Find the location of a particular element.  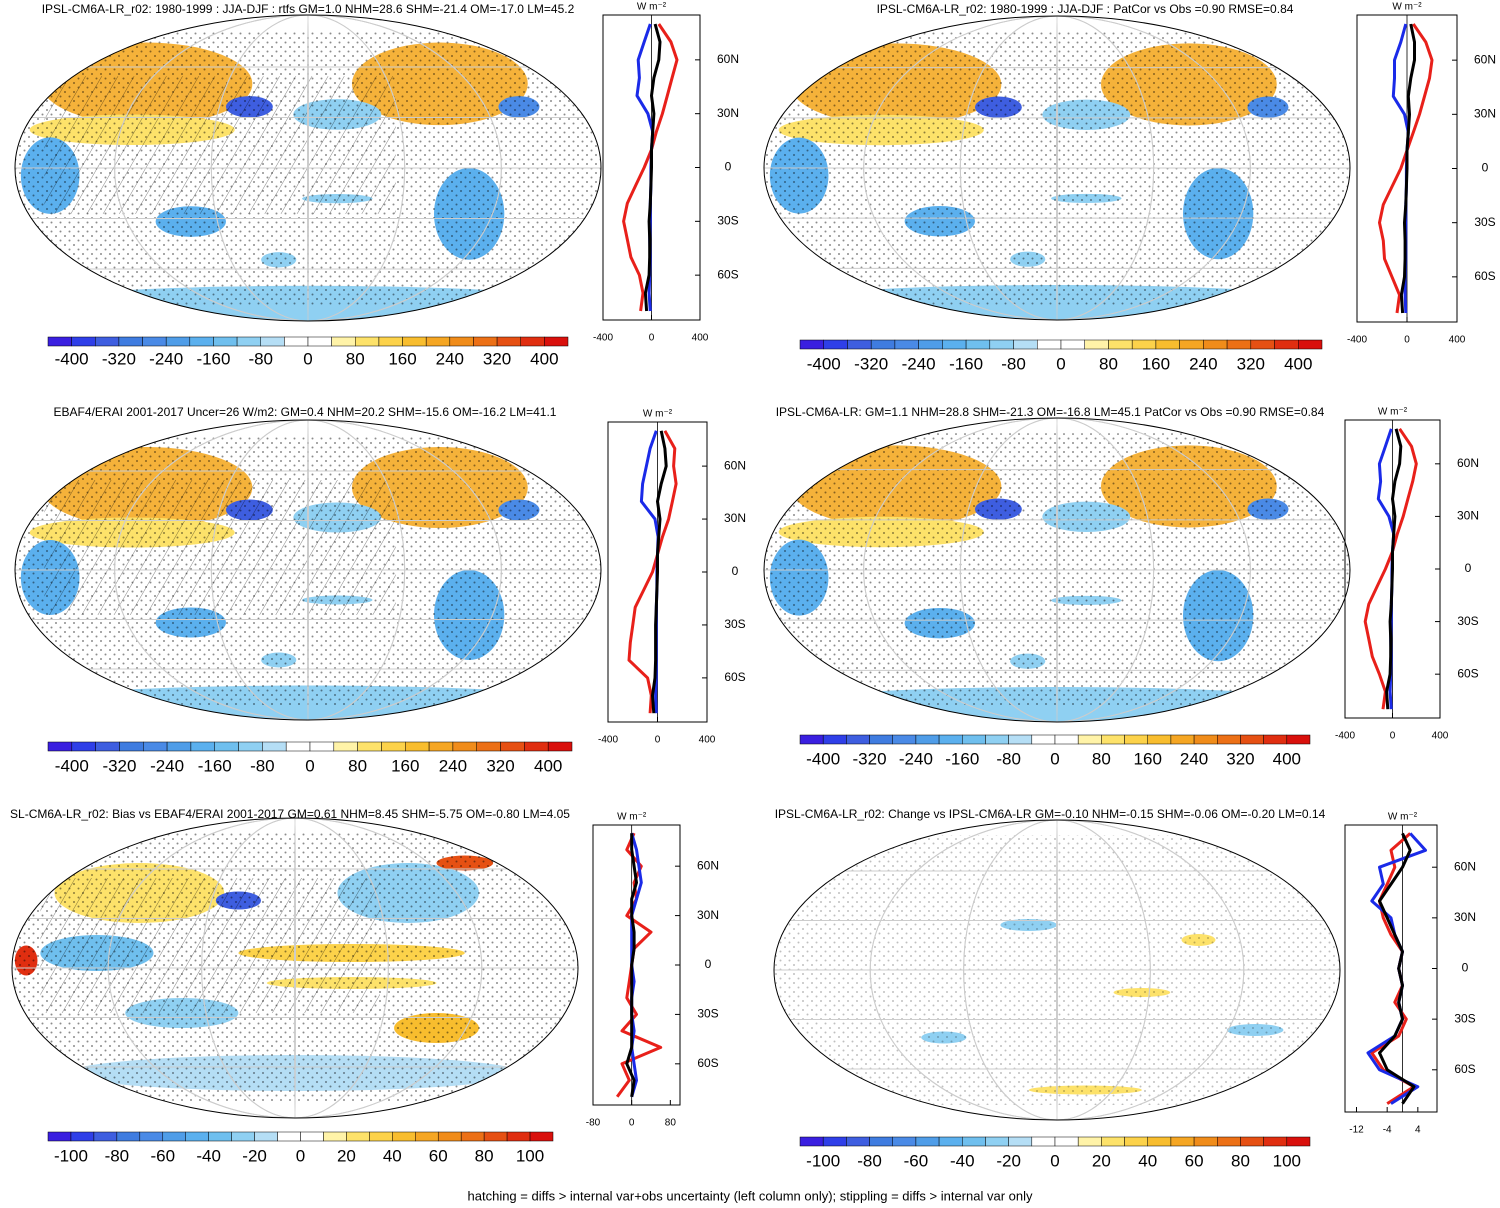

y-tick-label: 0 is located at coordinates (735, 571).